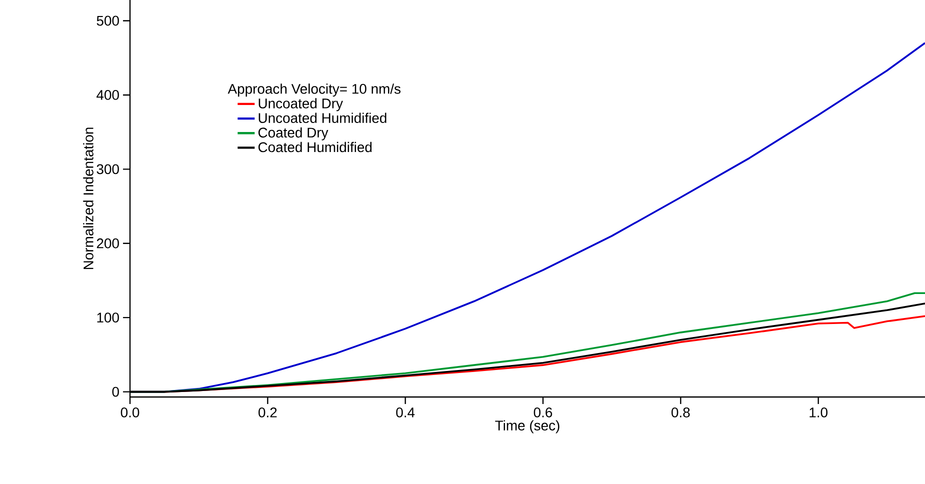 This screenshot has height=484, width=925. Describe the element at coordinates (130, 412) in the screenshot. I see `x-tick-label: 0.0` at that location.